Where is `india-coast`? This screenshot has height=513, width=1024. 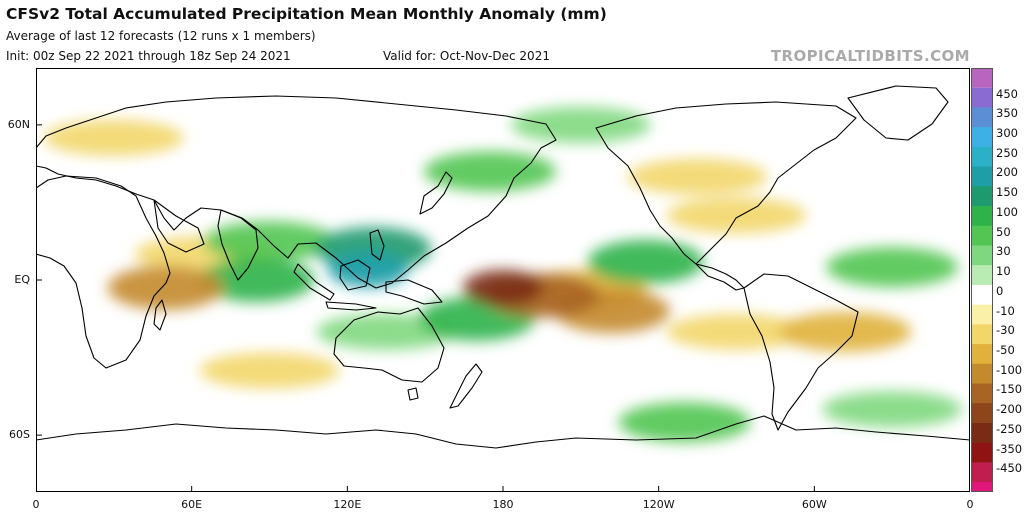 india-coast is located at coordinates (238, 245).